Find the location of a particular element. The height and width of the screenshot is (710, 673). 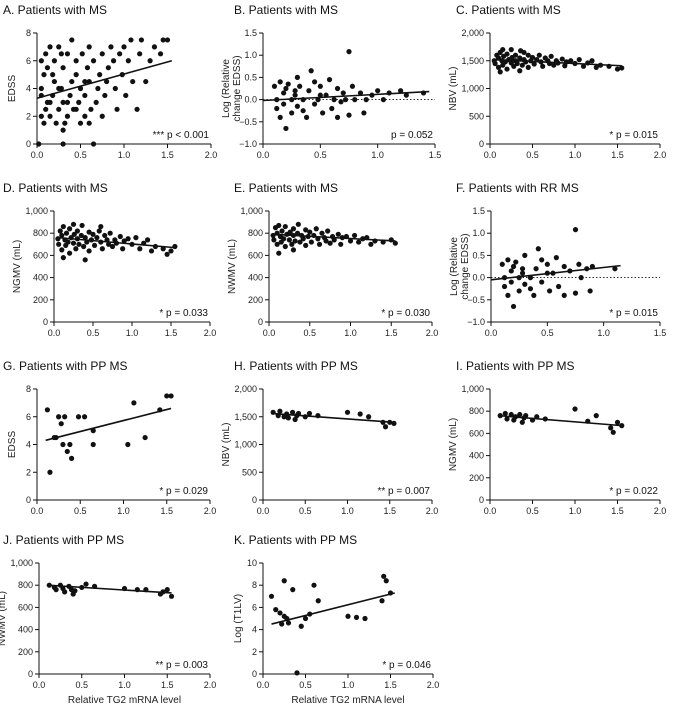

y-tick-label: 1.5 is located at coordinates (250, 33).